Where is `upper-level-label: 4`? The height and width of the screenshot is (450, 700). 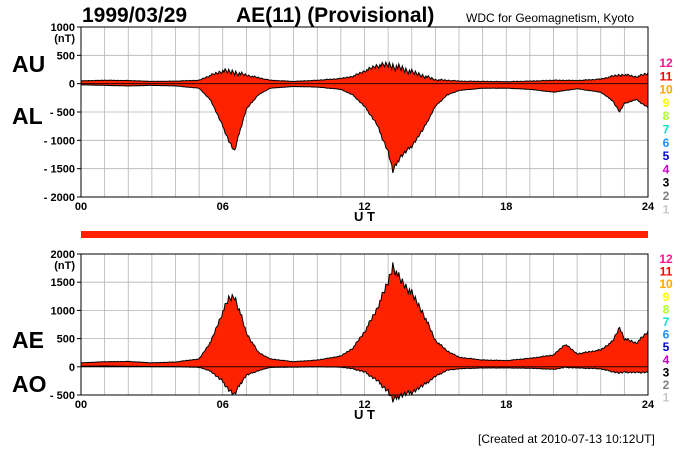 upper-level-label: 4 is located at coordinates (666, 169).